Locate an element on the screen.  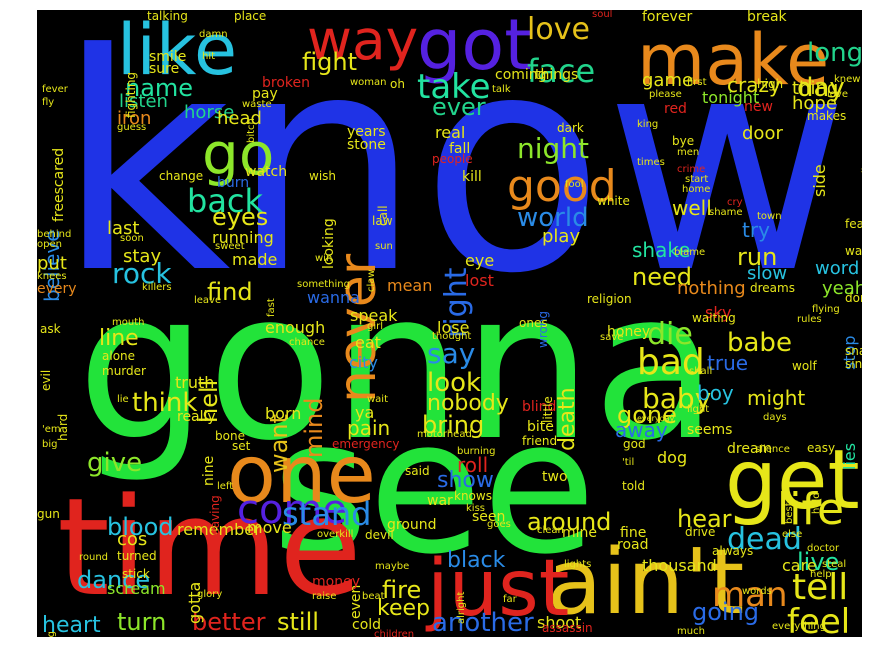
cloud-word: eyes is located at coordinates (240, 217).